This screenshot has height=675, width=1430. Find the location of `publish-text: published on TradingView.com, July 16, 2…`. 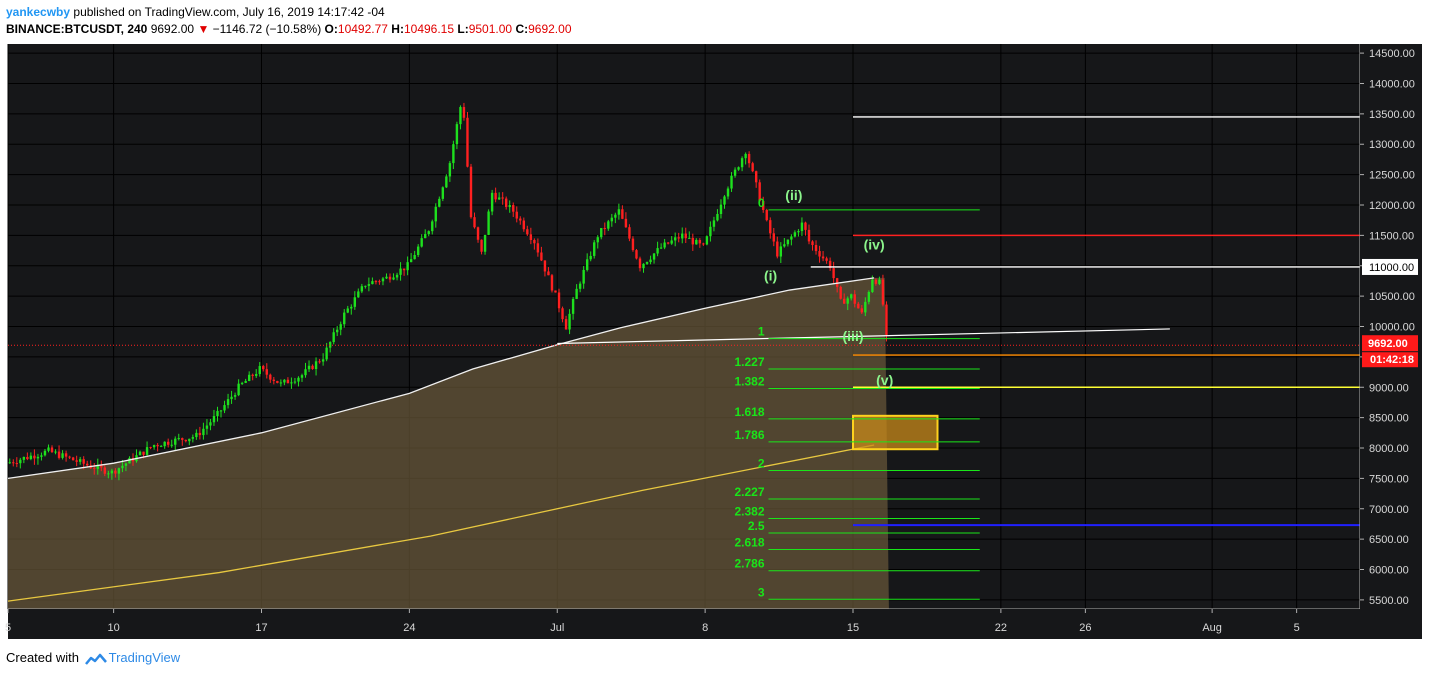

publish-text: published on TradingView.com, July 16, 2… is located at coordinates (229, 12).